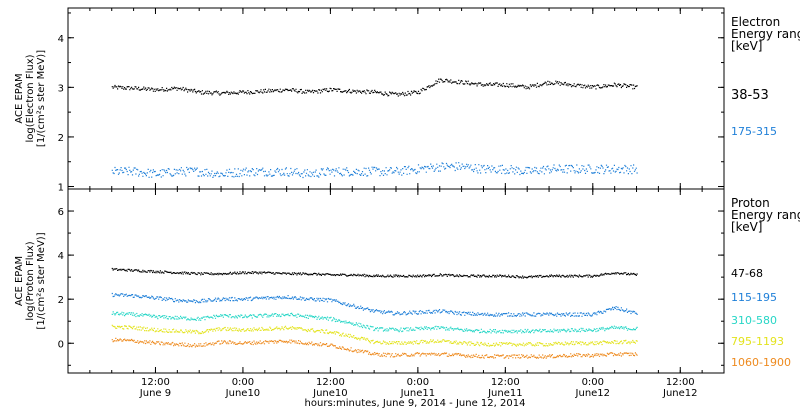 The width and height of the screenshot is (800, 410). I want to click on series-175-315-marks, so click(374, 170).